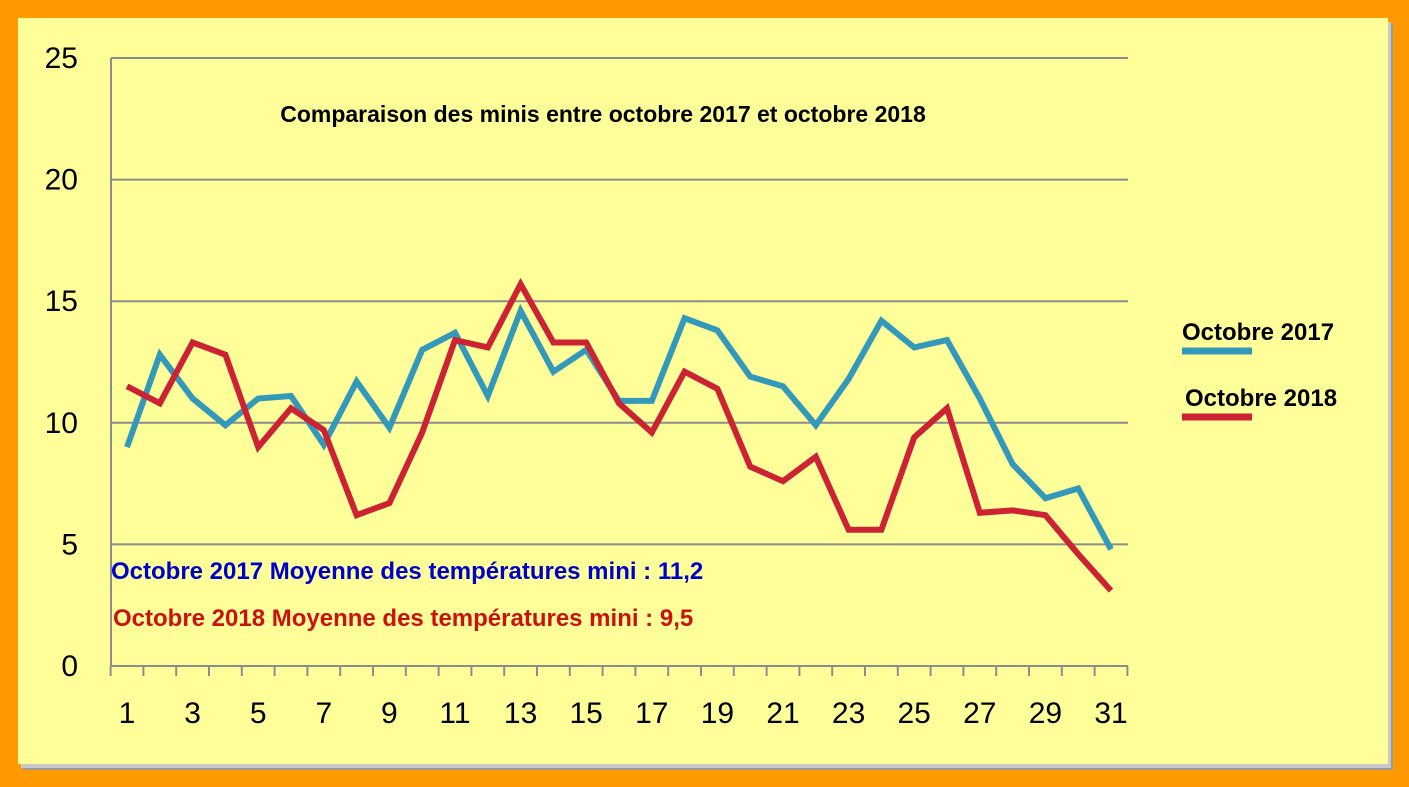 This screenshot has width=1409, height=787. I want to click on y-tick-label: 0, so click(69, 666).